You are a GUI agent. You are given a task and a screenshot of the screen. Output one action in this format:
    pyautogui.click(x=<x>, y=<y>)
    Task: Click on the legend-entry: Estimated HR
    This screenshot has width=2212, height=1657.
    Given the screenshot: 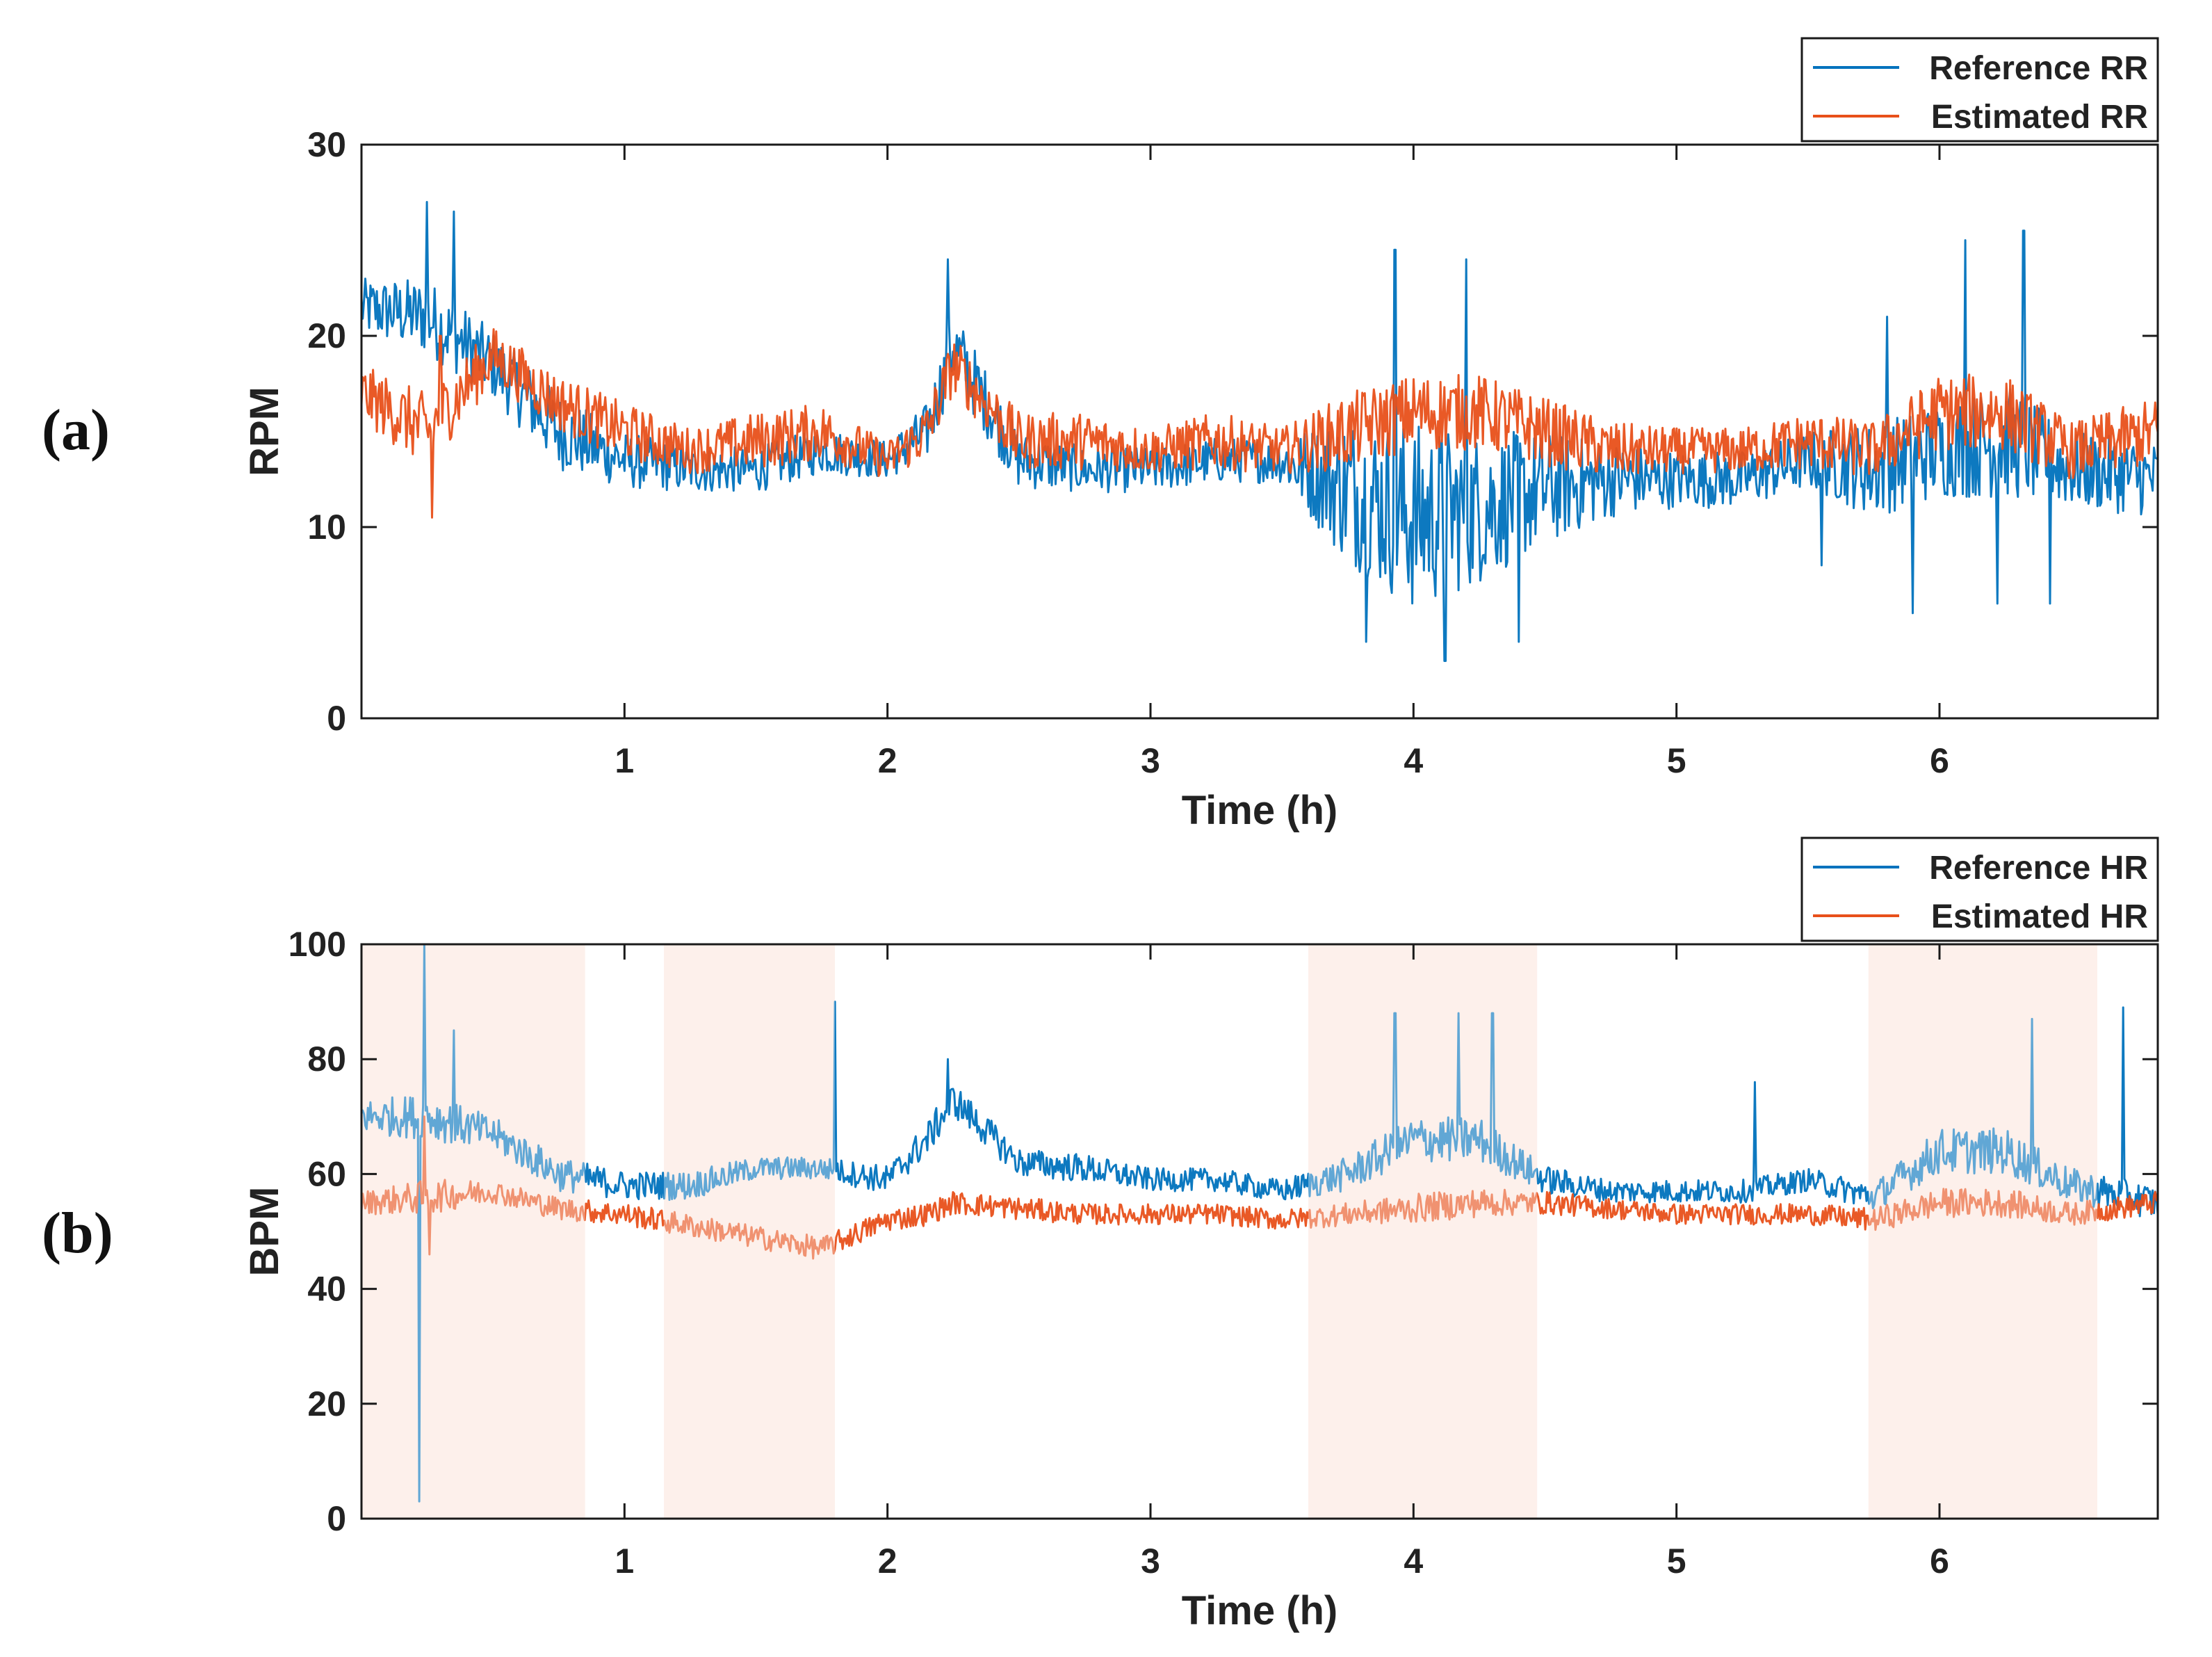 What is the action you would take?
    pyautogui.click(x=2039, y=917)
    